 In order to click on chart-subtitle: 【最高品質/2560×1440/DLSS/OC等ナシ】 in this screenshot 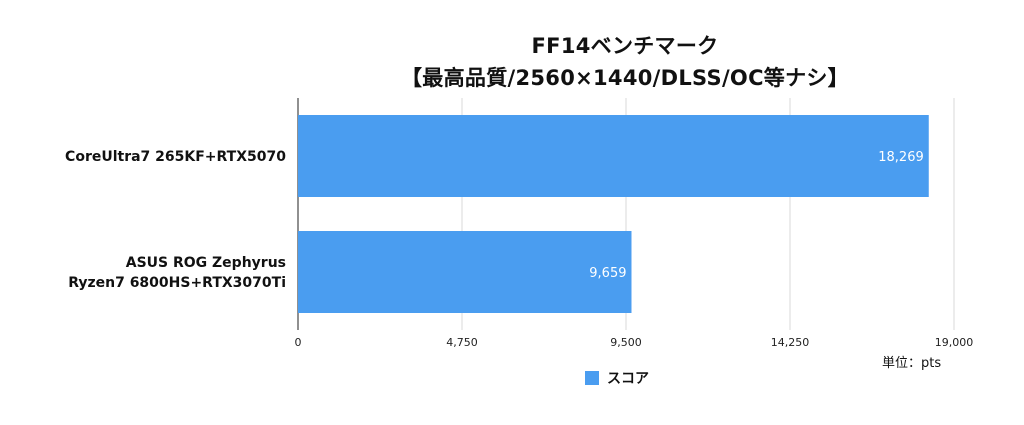, I will do `click(625, 78)`.